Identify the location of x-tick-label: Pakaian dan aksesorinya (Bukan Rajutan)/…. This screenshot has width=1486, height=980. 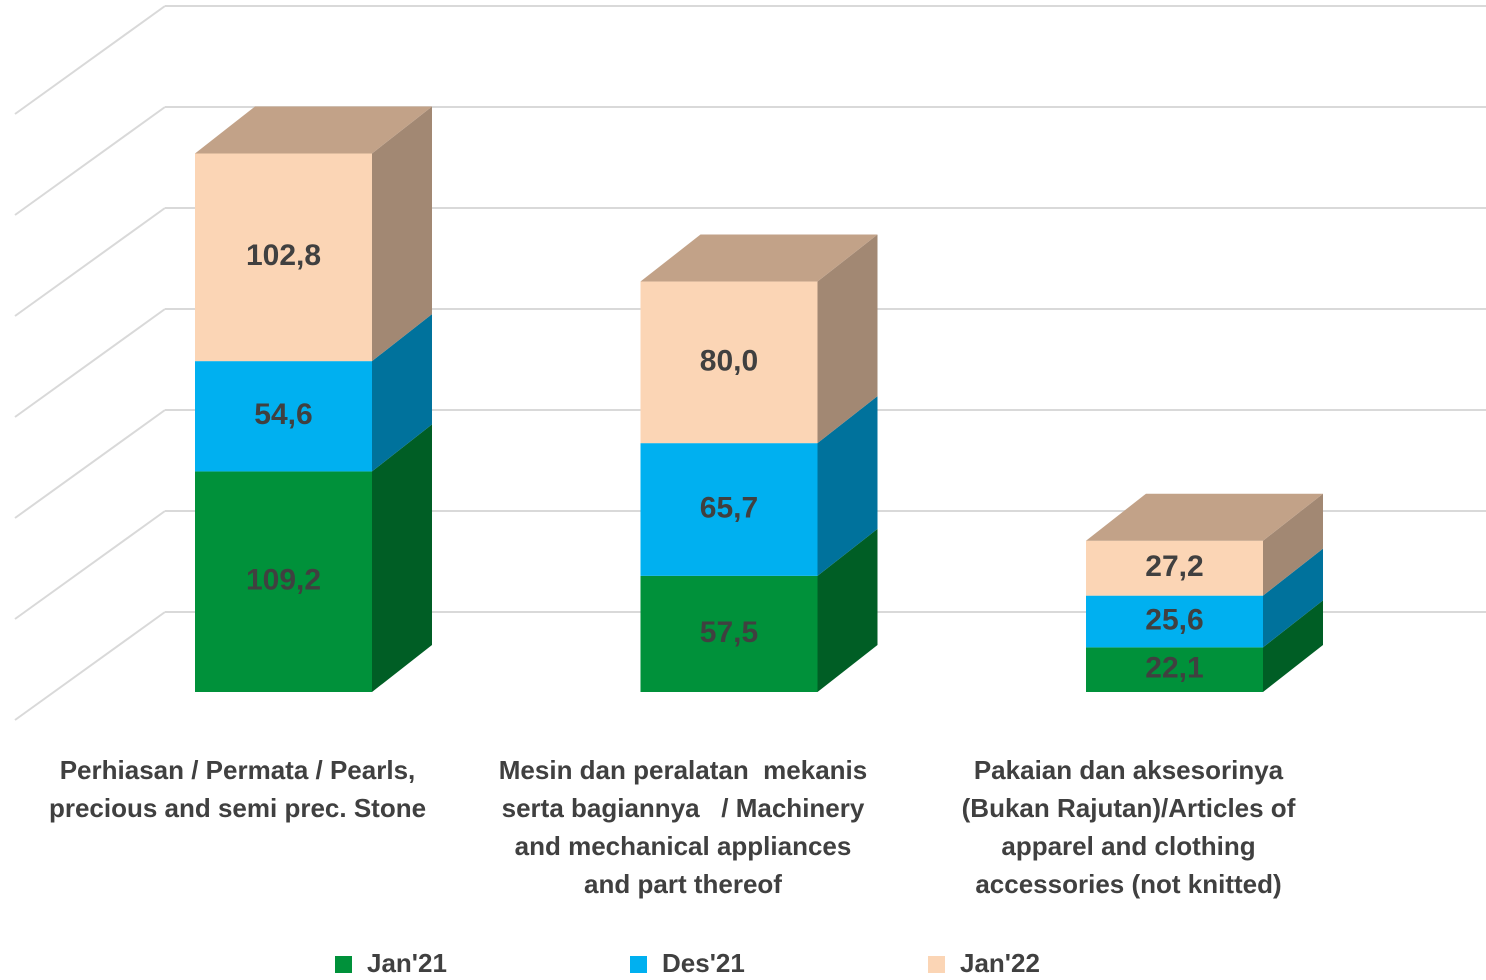
(1128, 827).